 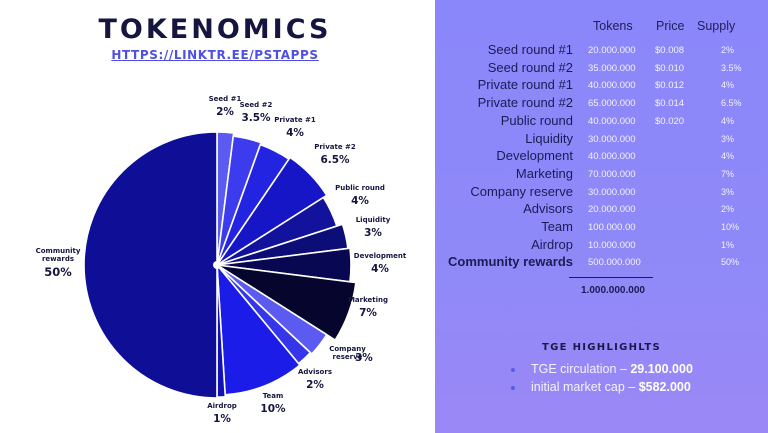 I want to click on table-row: Marketing 70.000.000 7%, so click(x=601, y=175).